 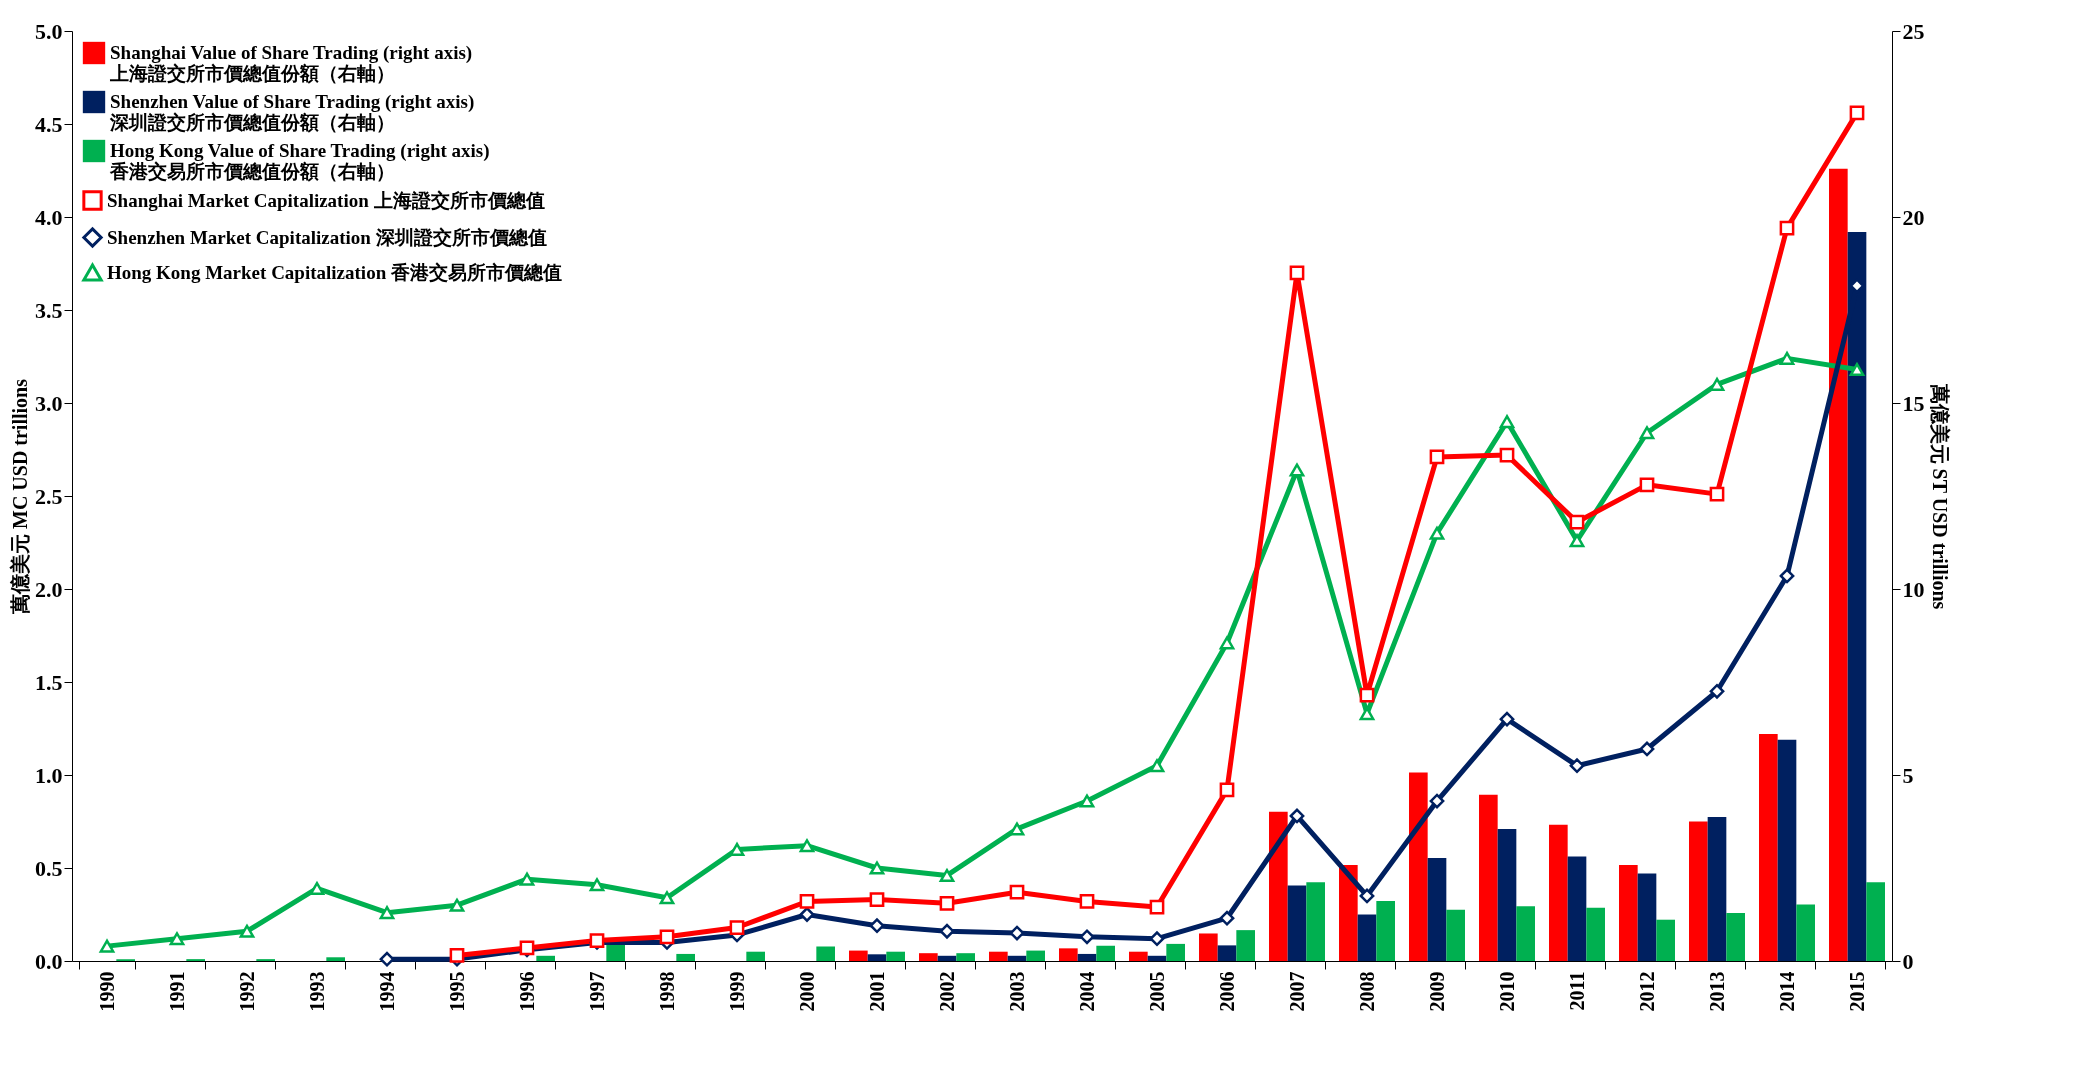 What do you see at coordinates (299, 161) in the screenshot?
I see `legend-label: Hong Kong Value of Share Trading (right axis) 香港交易所市價總值份額（右軸）` at bounding box center [299, 161].